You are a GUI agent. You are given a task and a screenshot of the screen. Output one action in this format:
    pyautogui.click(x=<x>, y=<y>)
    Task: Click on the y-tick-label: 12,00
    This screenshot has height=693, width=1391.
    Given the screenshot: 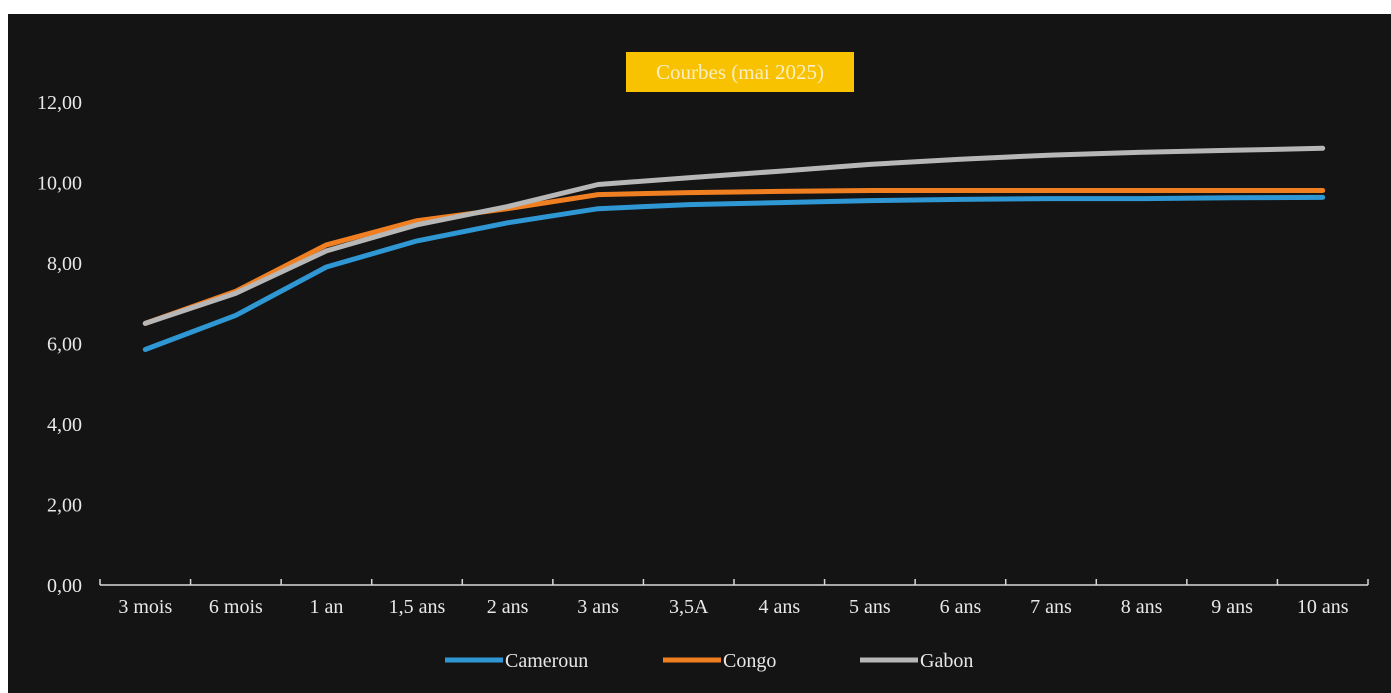 What is the action you would take?
    pyautogui.click(x=59, y=103)
    